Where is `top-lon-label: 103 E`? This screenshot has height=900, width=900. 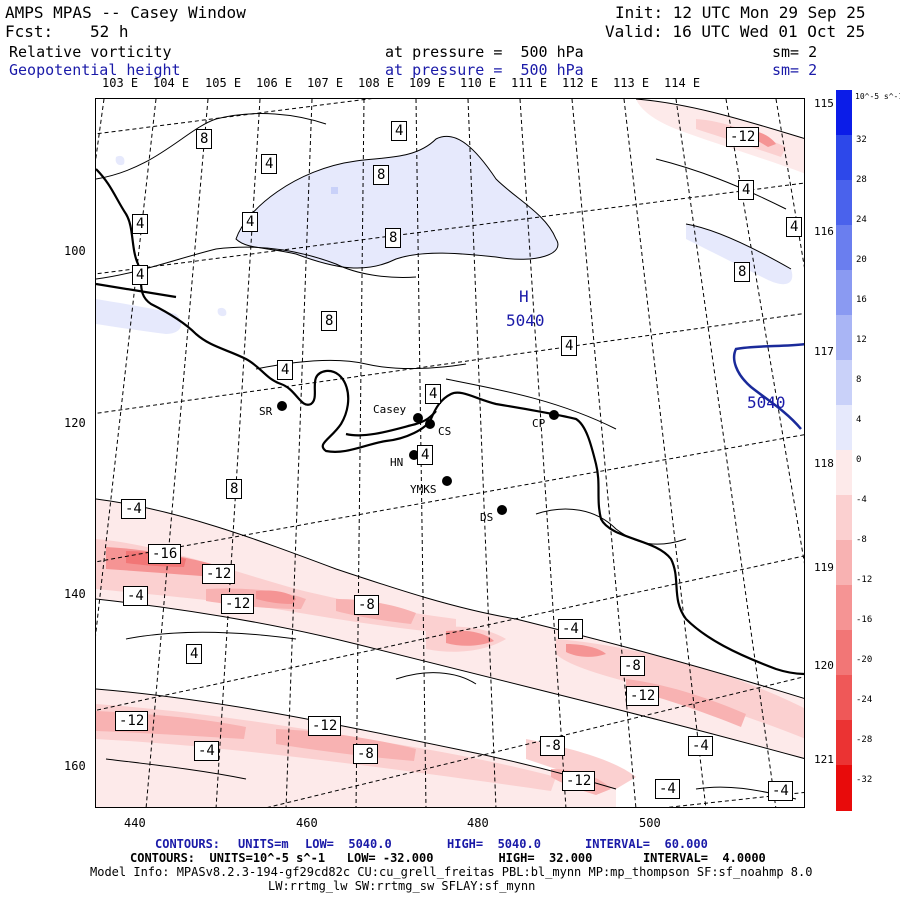 top-lon-label: 103 E is located at coordinates (120, 83).